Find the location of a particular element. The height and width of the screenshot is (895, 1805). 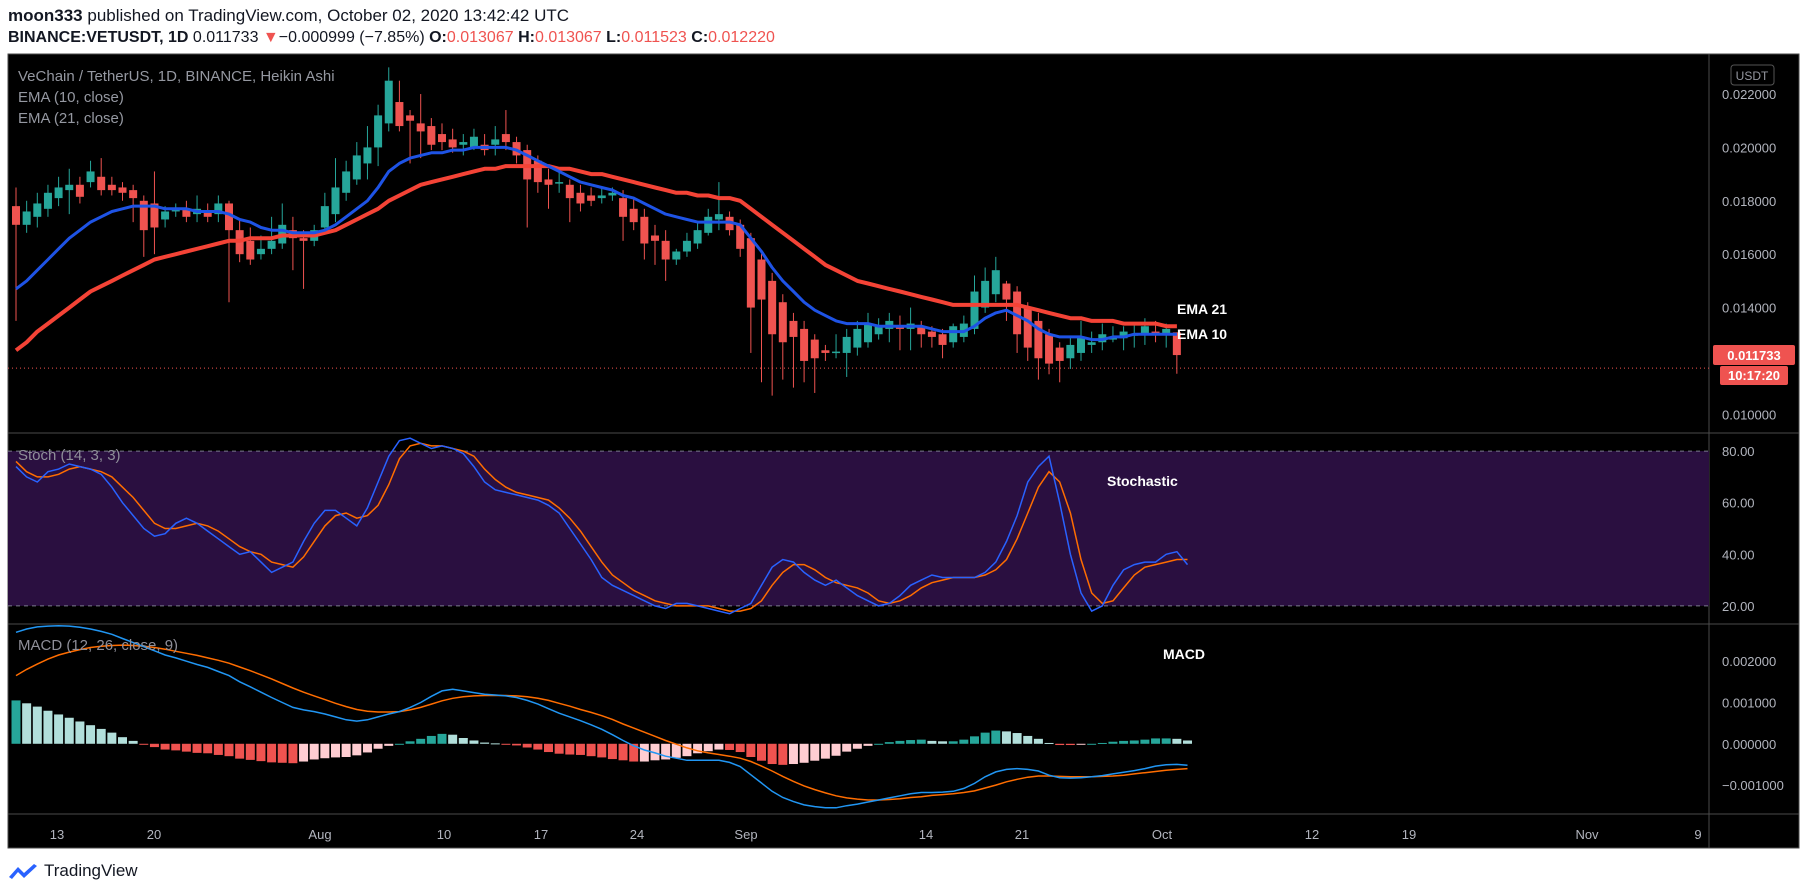

annotation-ema10: EMA 10 is located at coordinates (1202, 334).